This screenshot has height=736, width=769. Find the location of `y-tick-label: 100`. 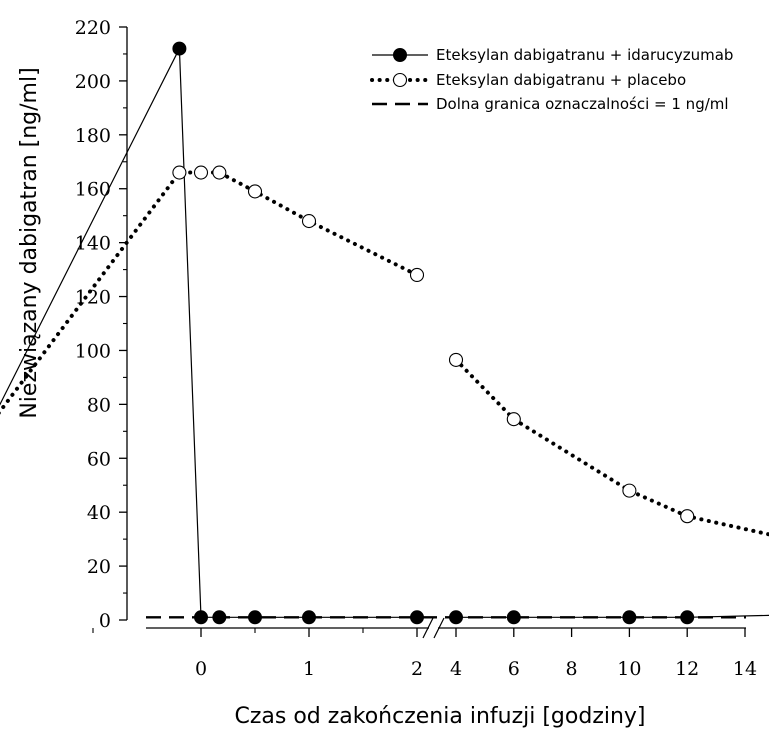

y-tick-label: 100 is located at coordinates (93, 351).